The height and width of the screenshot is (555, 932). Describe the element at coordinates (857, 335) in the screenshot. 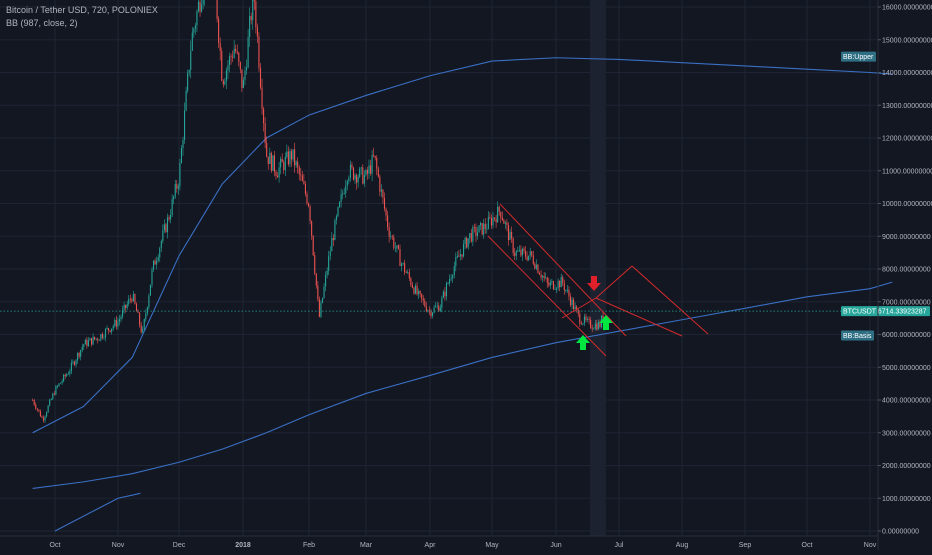

I see `bb-basis-tag: BB:Basis` at that location.